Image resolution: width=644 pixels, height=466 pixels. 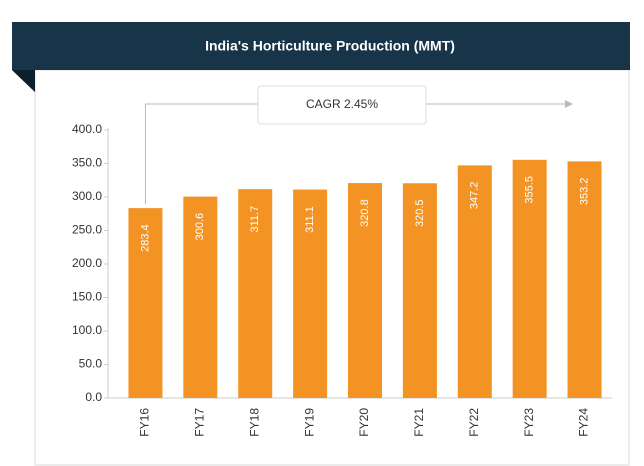 What do you see at coordinates (87, 297) in the screenshot?
I see `y-tick-label: 150.0` at bounding box center [87, 297].